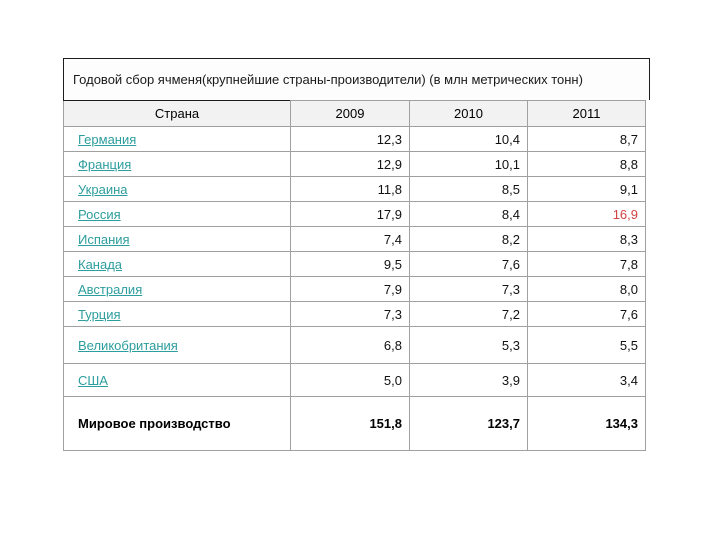 This screenshot has width=720, height=540. What do you see at coordinates (103, 189) in the screenshot?
I see `country-link: Украина` at bounding box center [103, 189].